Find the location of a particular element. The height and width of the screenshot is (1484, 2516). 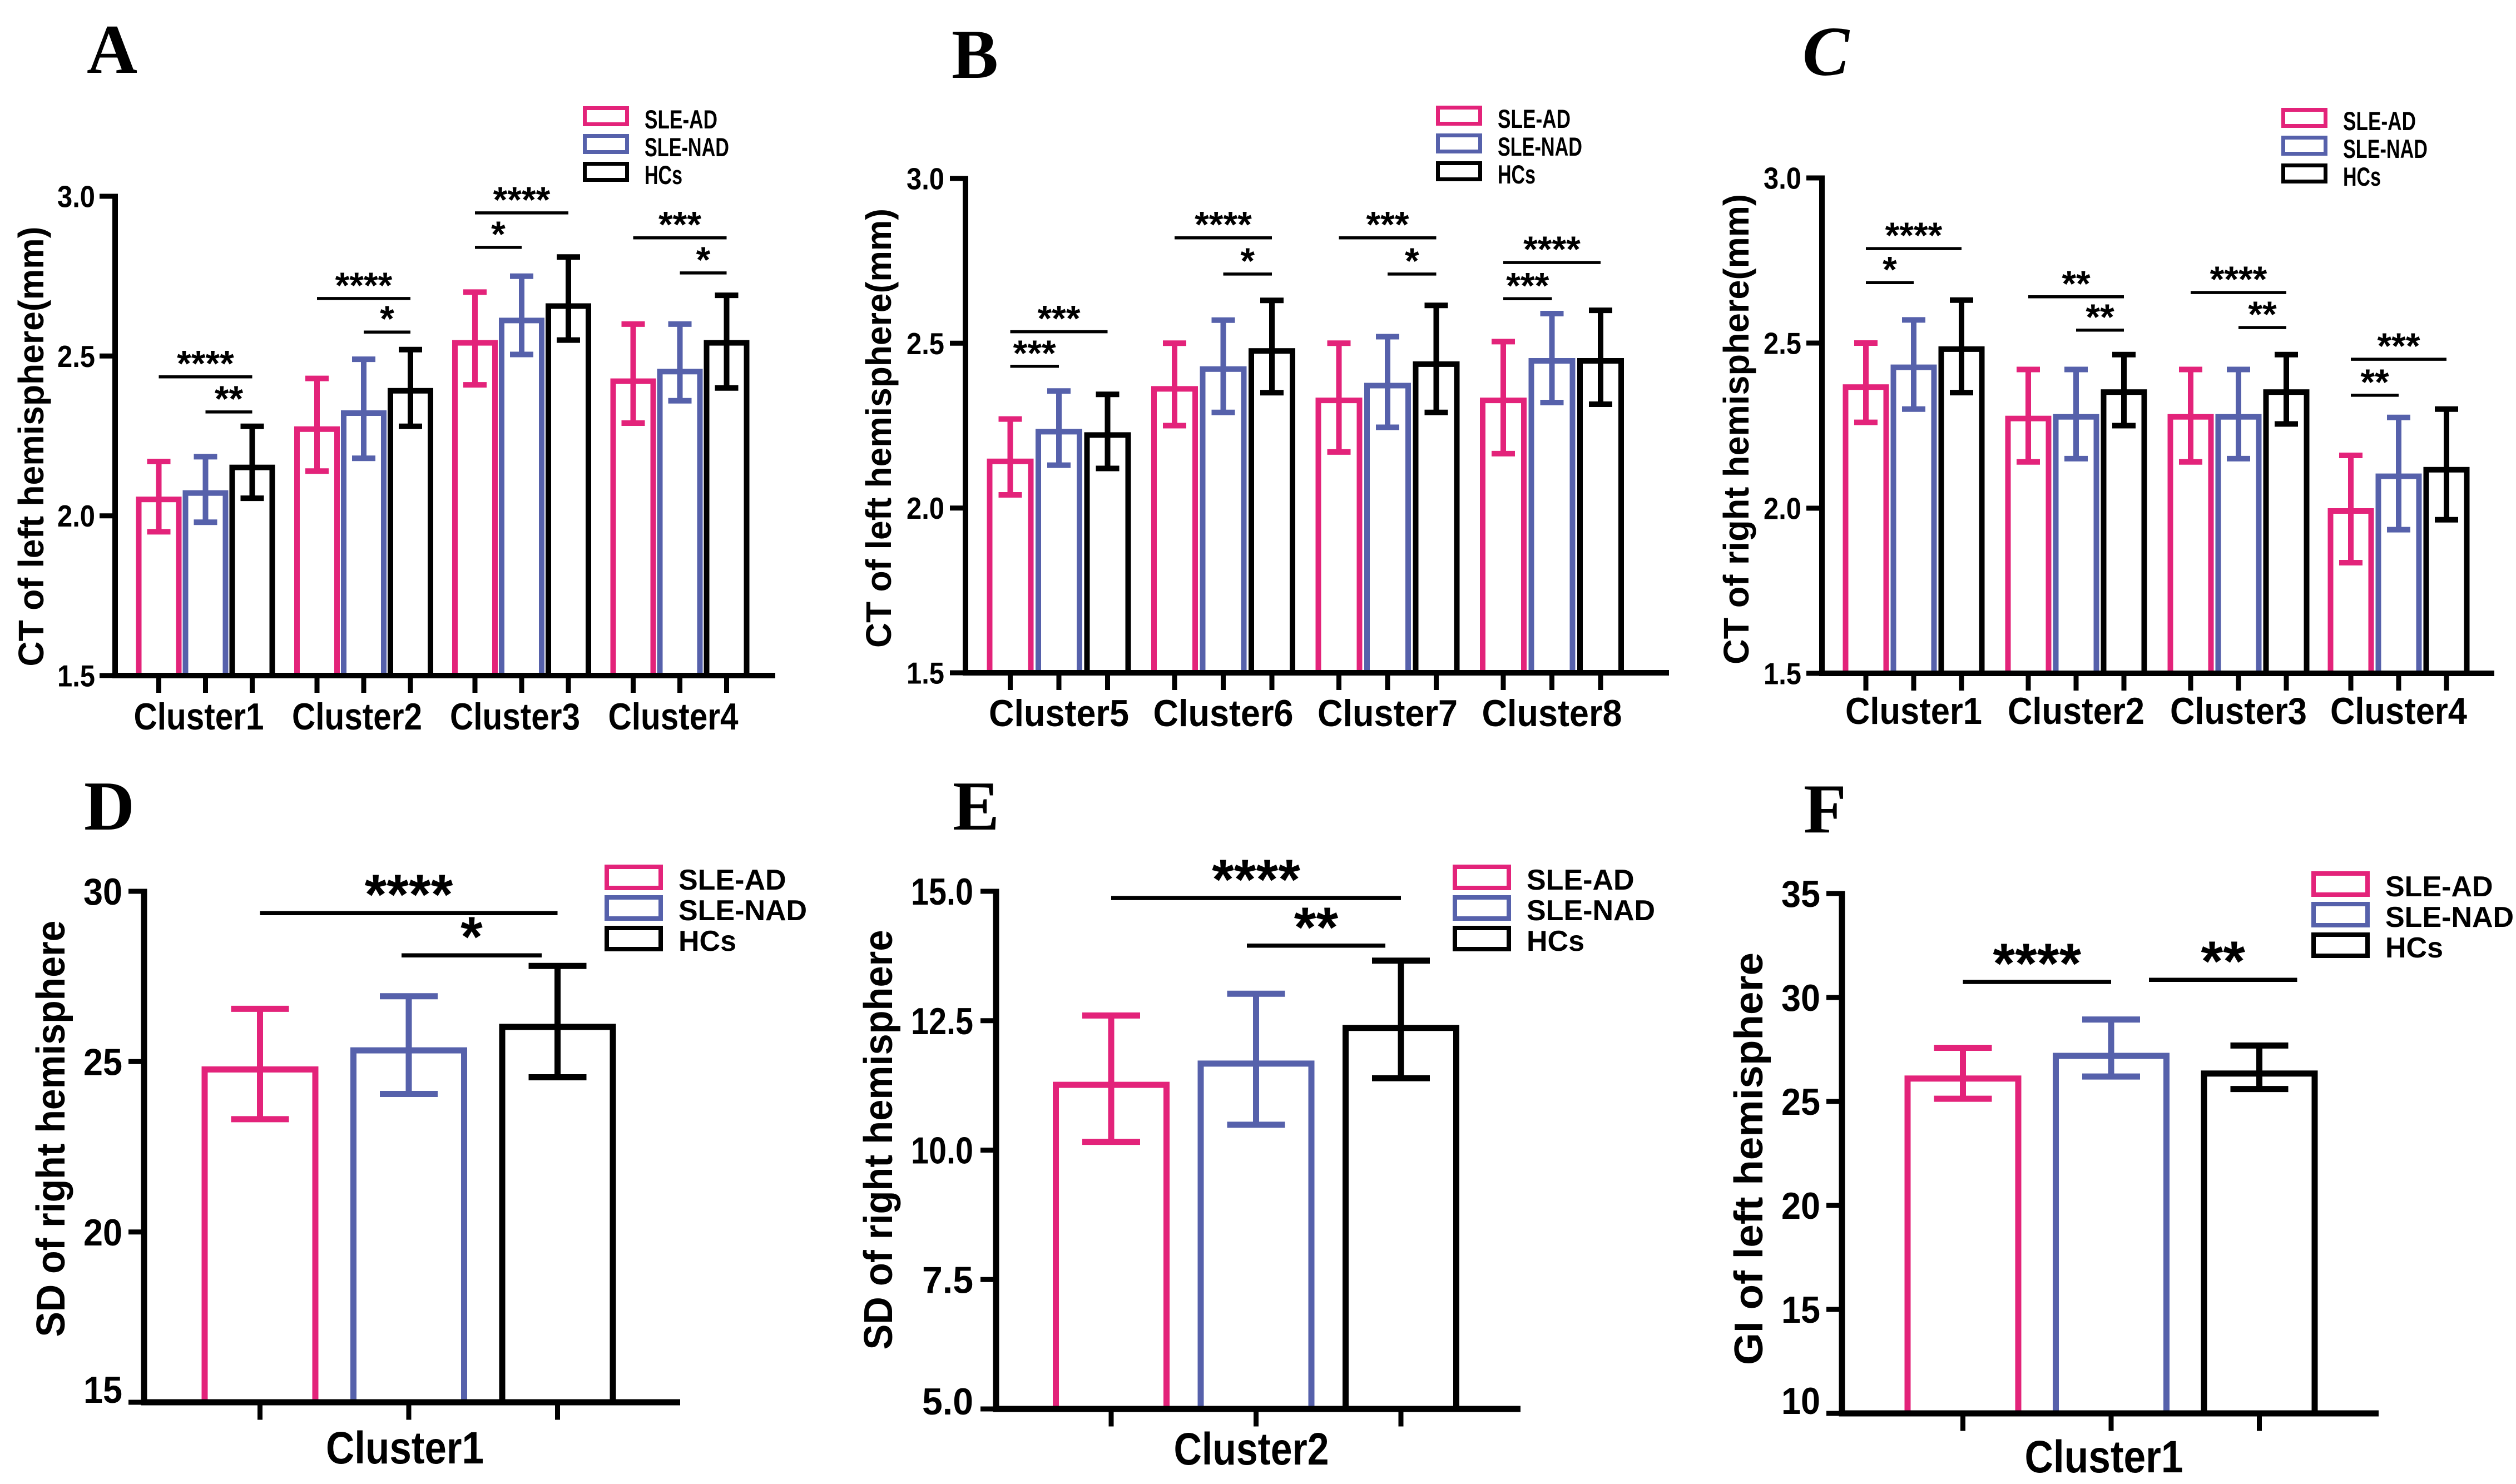

svg-text: 7.5 is located at coordinates (947, 1280).